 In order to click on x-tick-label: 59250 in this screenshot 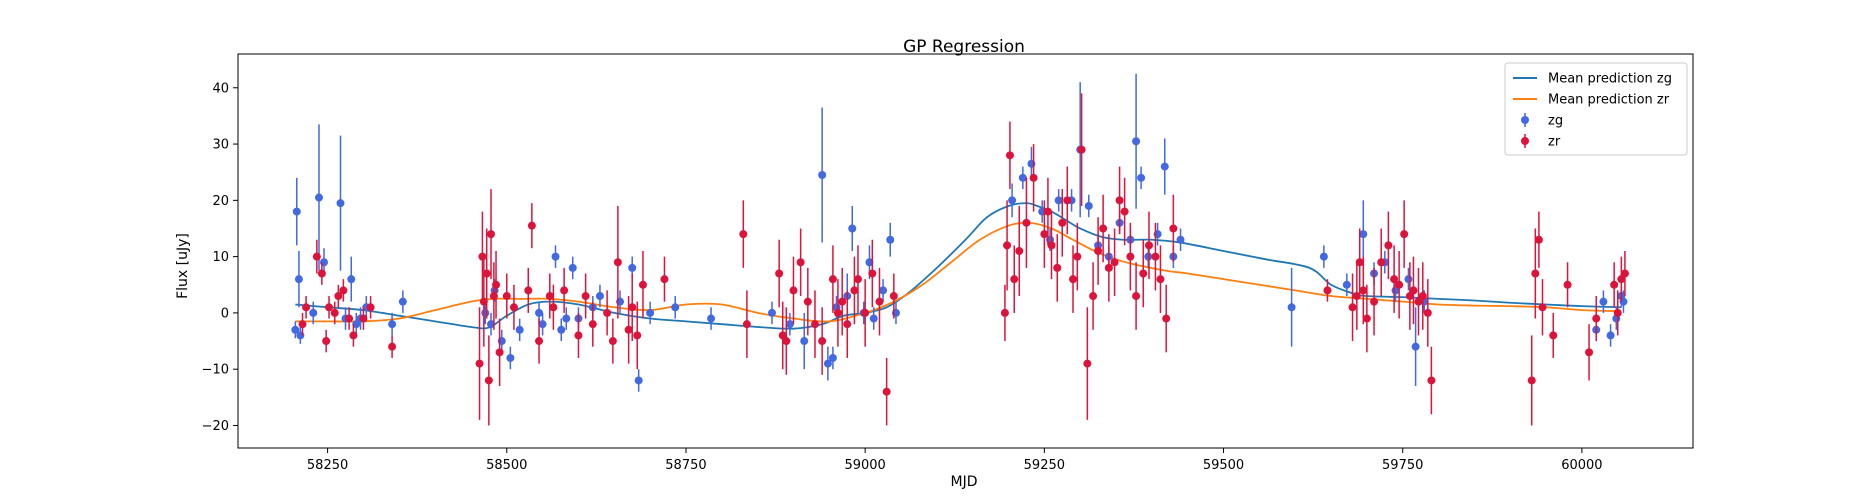, I will do `click(1044, 465)`.